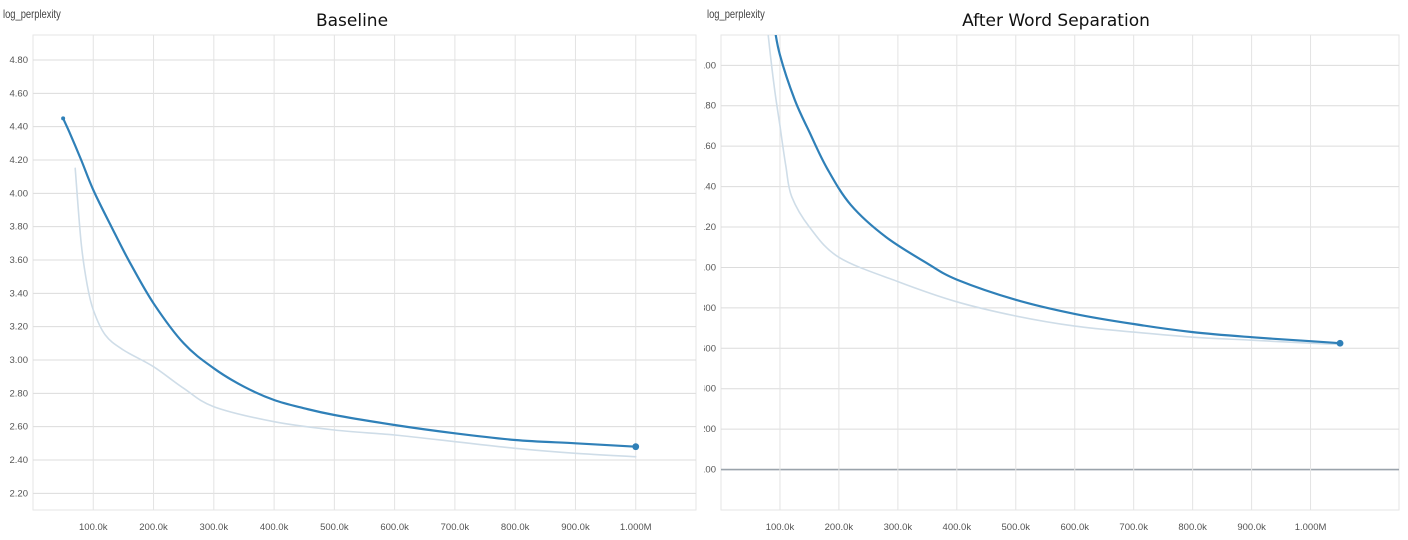 Image resolution: width=1408 pixels, height=540 pixels. I want to click on y-tick-label: 0.00, so click(710, 470).